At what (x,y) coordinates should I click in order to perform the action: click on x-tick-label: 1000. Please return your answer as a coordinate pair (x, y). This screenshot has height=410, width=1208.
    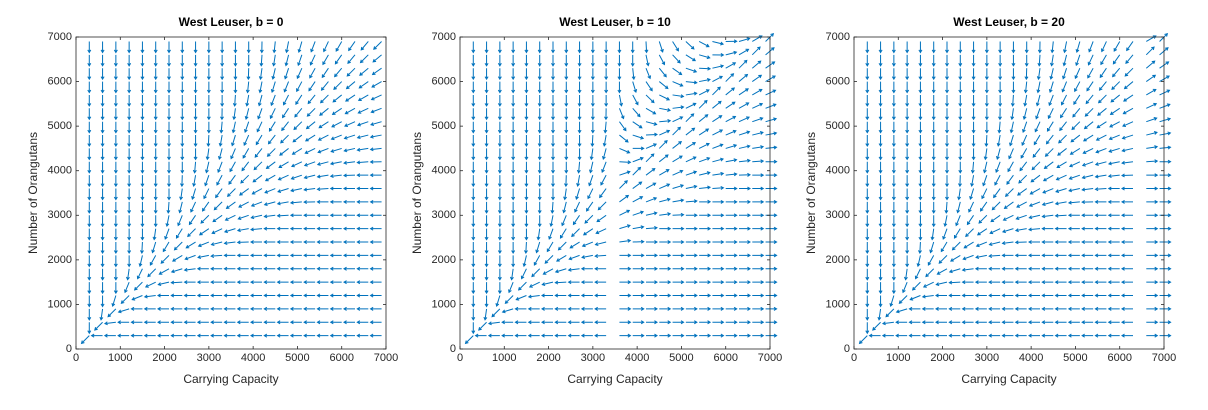
    Looking at the image, I should click on (504, 358).